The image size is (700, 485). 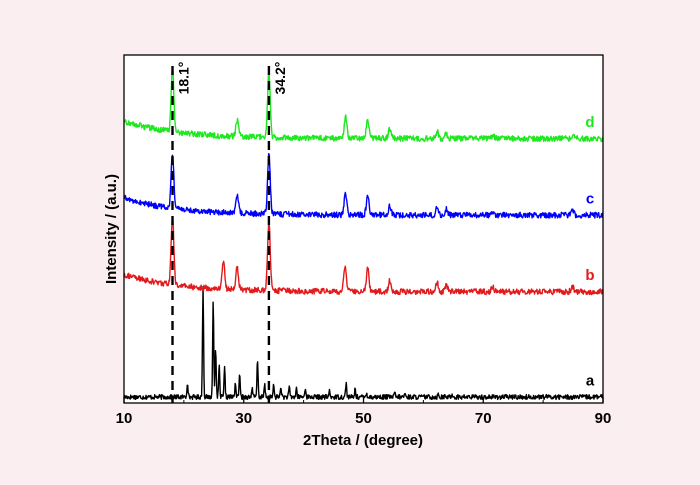 What do you see at coordinates (590, 381) in the screenshot?
I see `trace-label-a: a` at bounding box center [590, 381].